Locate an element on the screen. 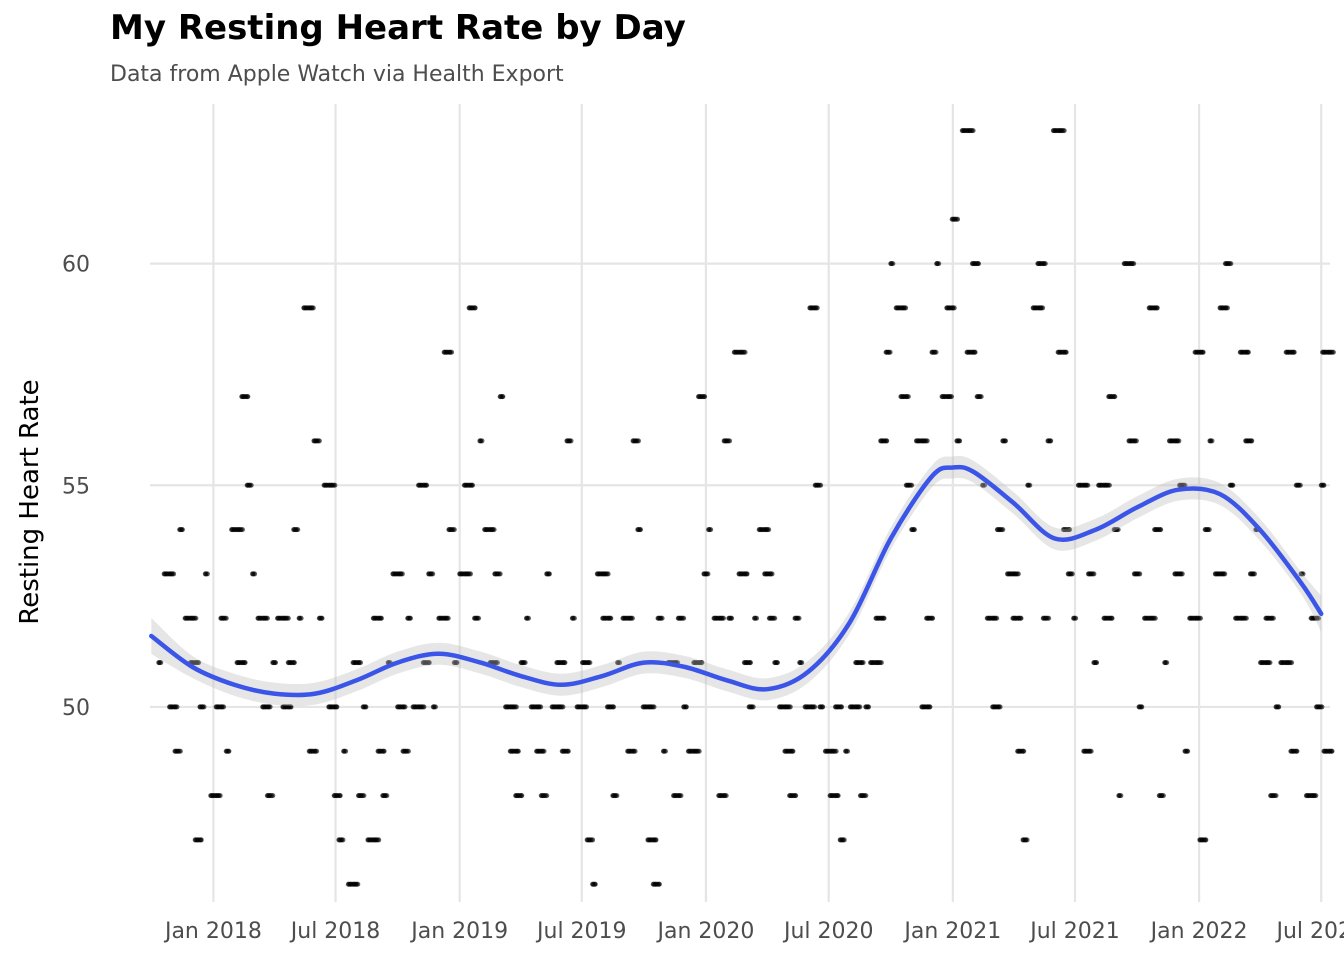 This screenshot has width=1344, height=960. x-tick-label: Jan 2021 is located at coordinates (951, 931).